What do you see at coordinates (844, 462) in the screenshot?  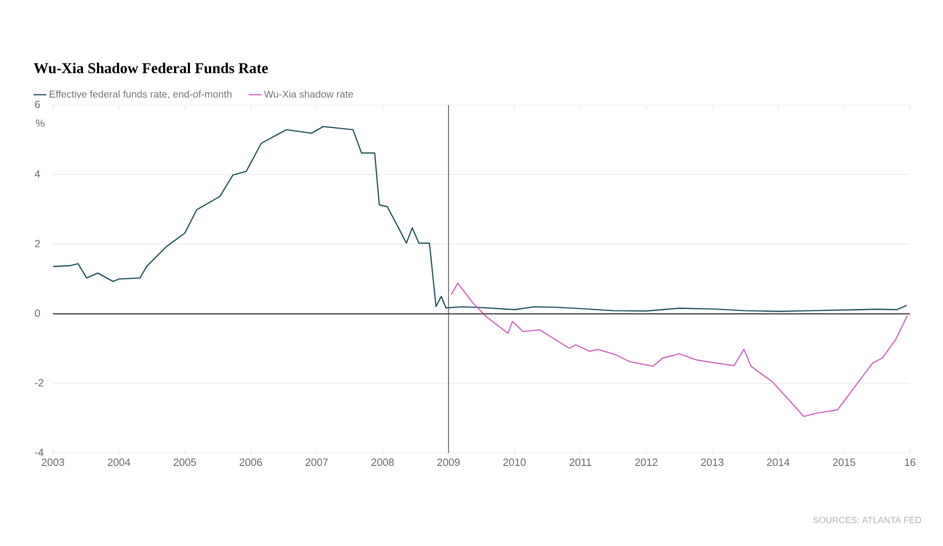 I see `x-tick-label: 2015` at bounding box center [844, 462].